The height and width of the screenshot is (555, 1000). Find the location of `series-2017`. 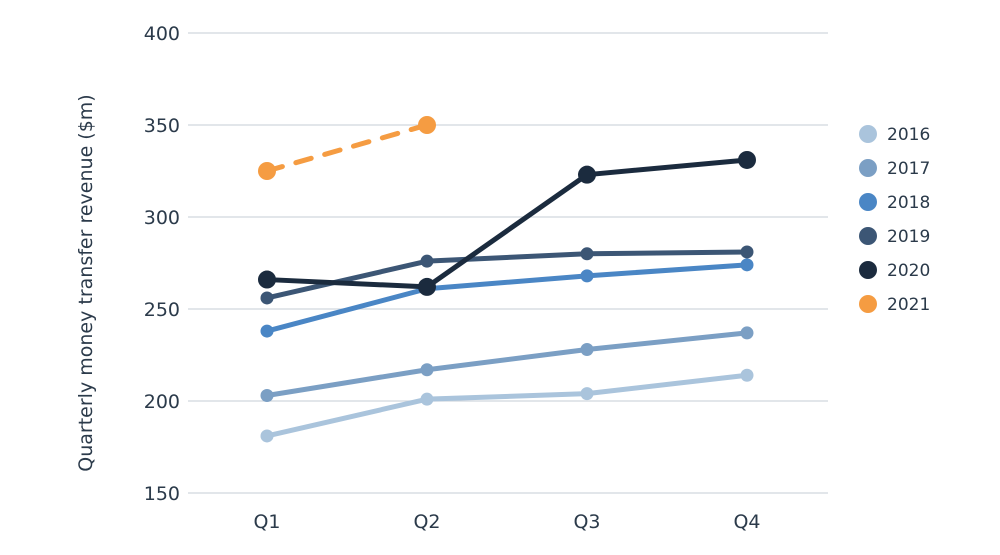

series-2017 is located at coordinates (507, 364).